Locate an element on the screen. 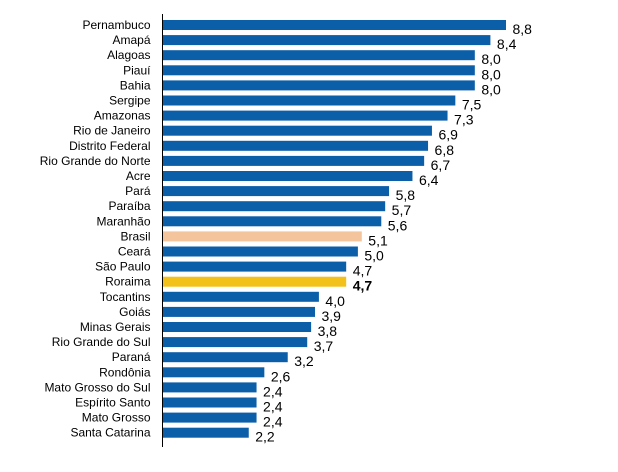 The image size is (618, 472). category-label-14: Brasil is located at coordinates (135, 236).